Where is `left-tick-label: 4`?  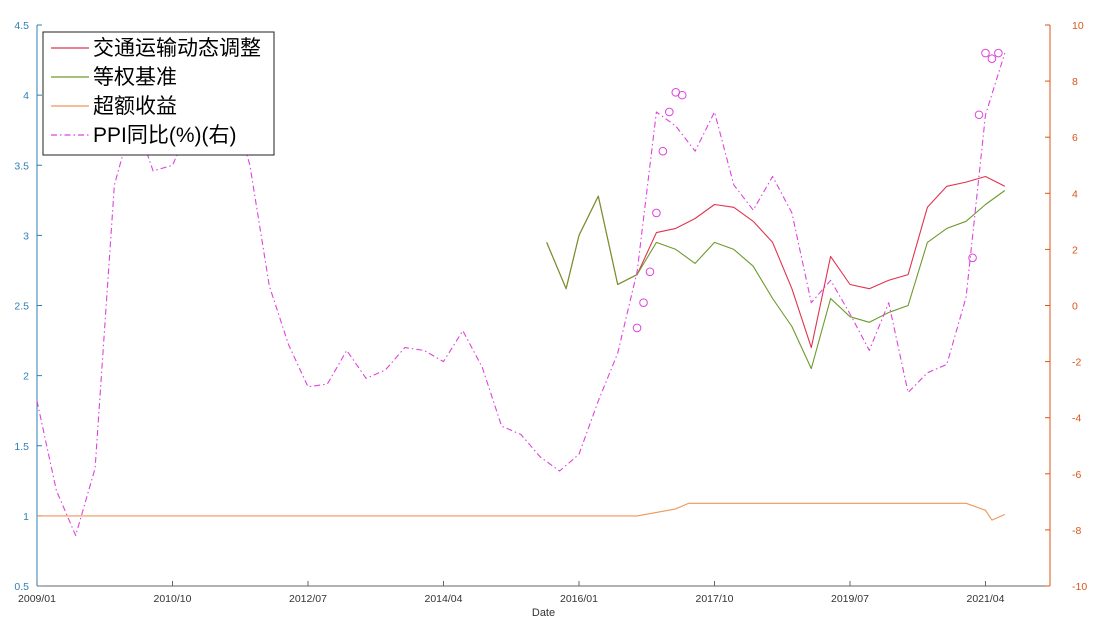 left-tick-label: 4 is located at coordinates (26, 96).